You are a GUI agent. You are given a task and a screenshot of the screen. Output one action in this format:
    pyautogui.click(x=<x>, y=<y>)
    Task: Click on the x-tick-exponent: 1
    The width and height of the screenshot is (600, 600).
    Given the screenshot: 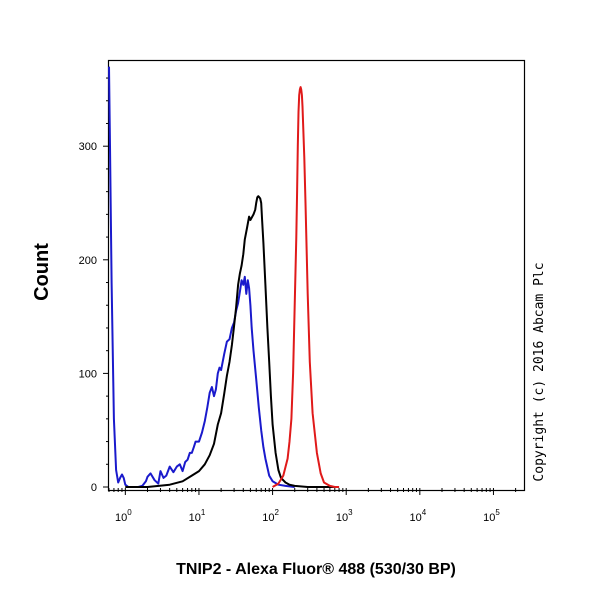 What is the action you would take?
    pyautogui.click(x=203, y=512)
    